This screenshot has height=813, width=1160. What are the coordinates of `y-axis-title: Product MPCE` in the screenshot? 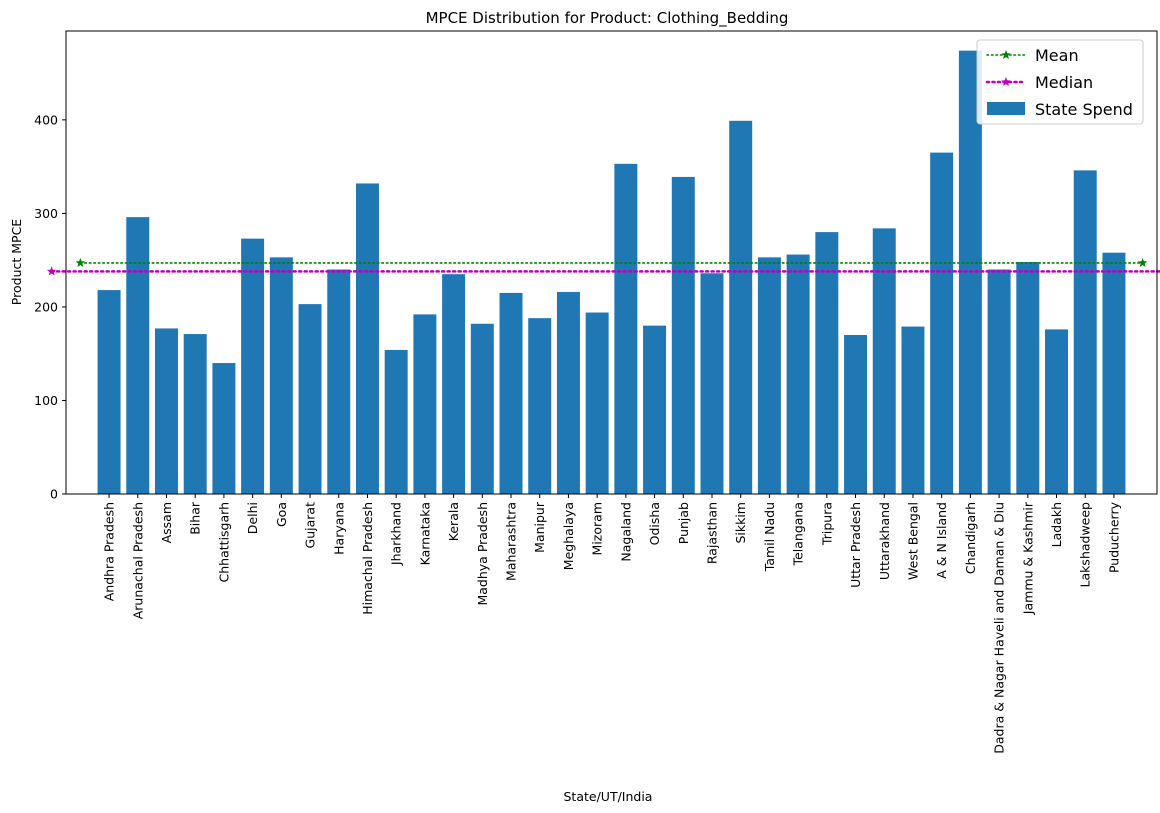 It's located at (16, 262).